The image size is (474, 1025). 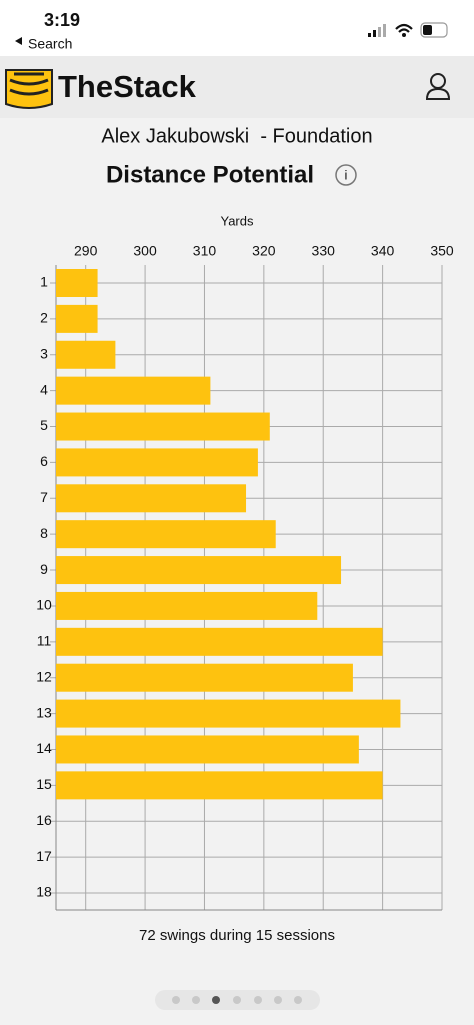 I want to click on status-bar, so click(x=237, y=28).